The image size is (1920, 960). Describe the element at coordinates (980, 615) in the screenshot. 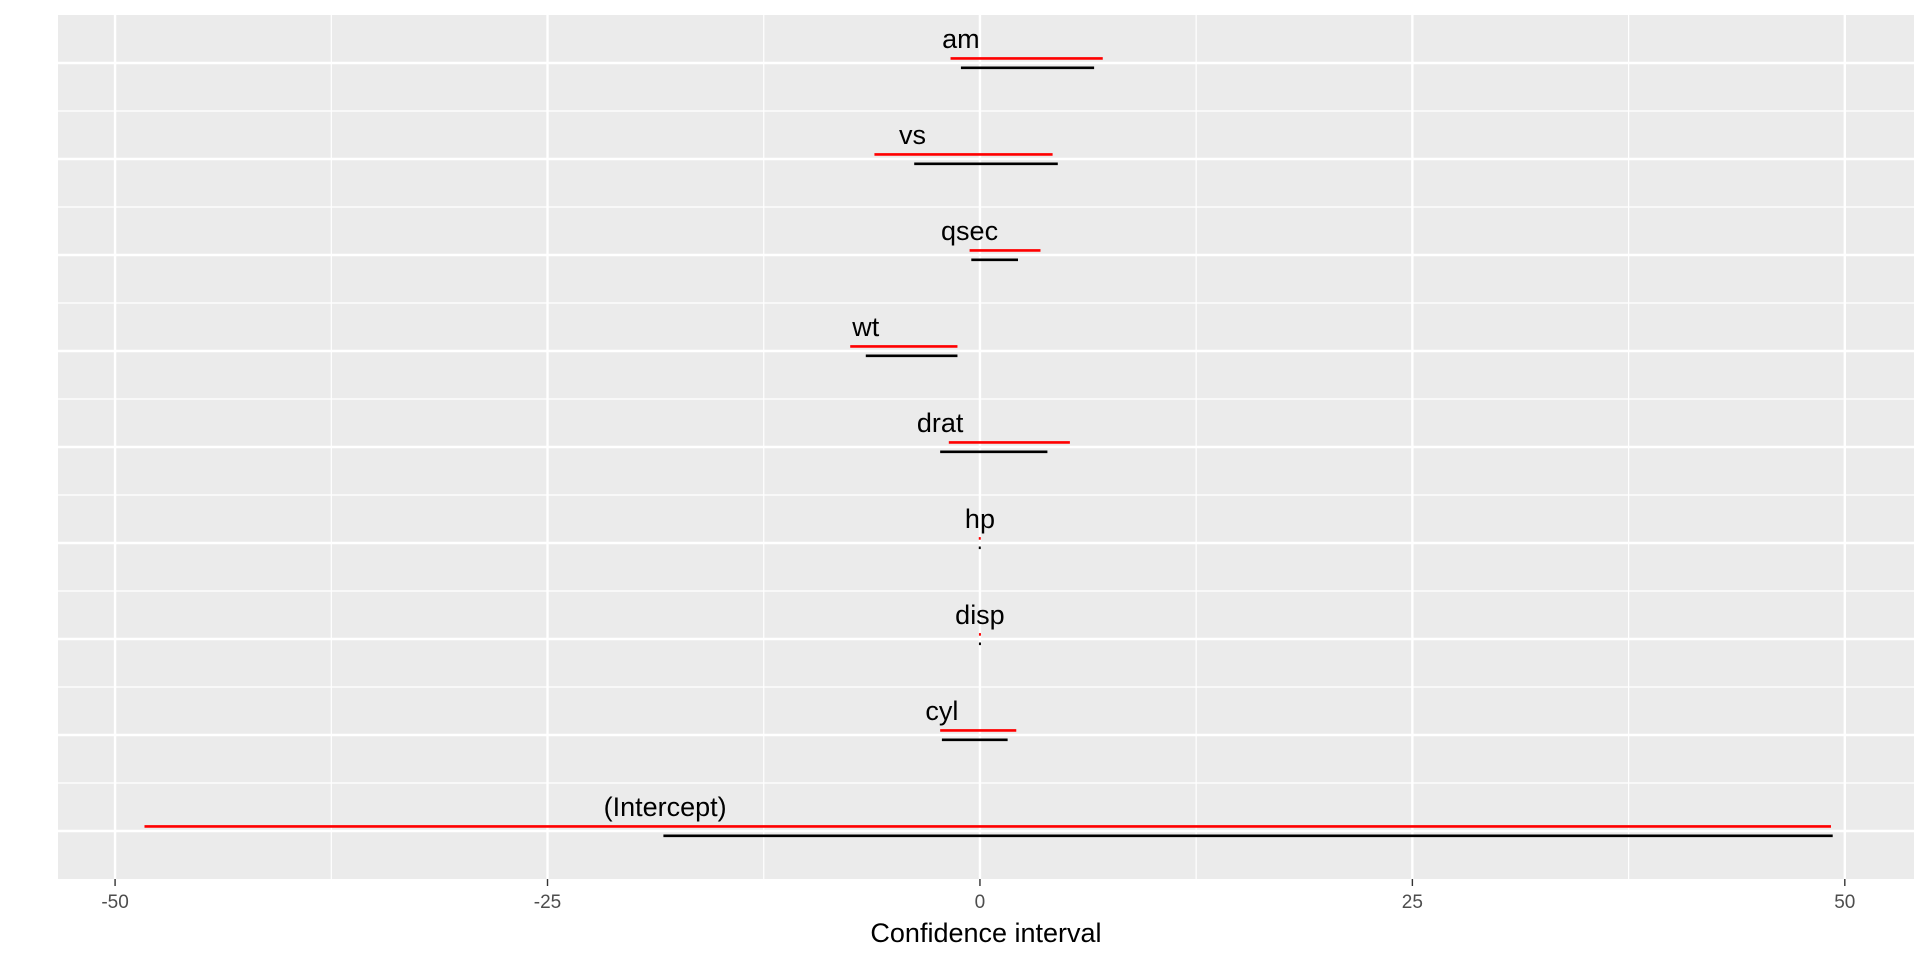

I see `variable-label: disp` at that location.